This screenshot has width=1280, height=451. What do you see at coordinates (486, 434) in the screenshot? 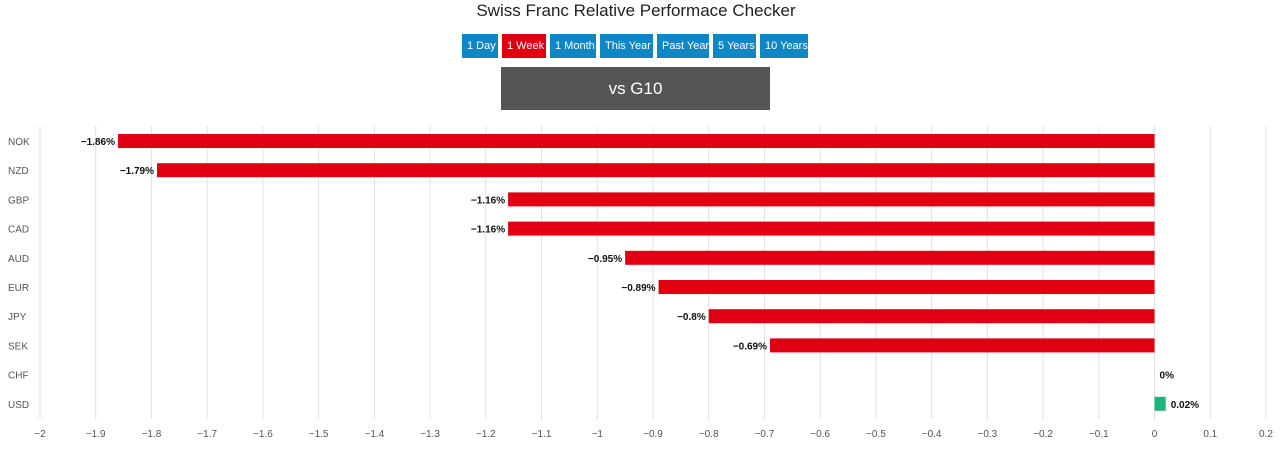
I see `x-tick-label: −1.2` at bounding box center [486, 434].